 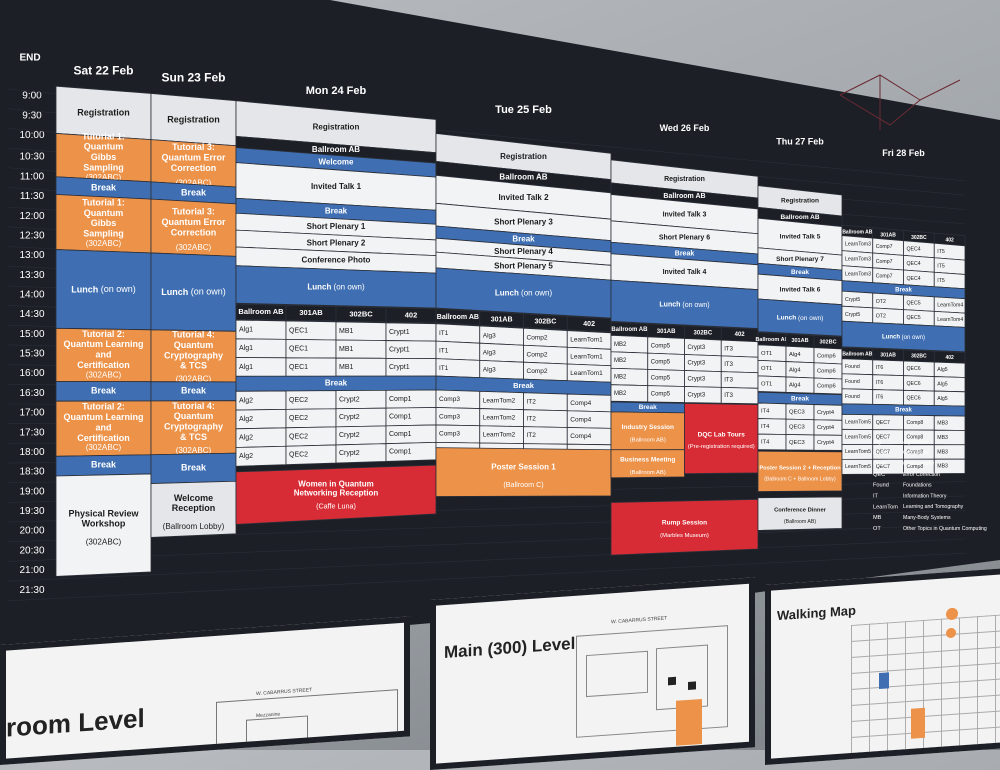 What do you see at coordinates (29, 58) in the screenshot?
I see `end-label: END` at bounding box center [29, 58].